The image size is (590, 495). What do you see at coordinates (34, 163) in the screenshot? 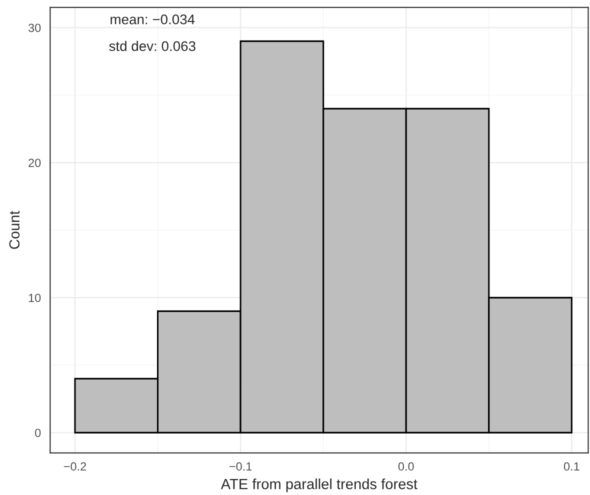
I see `y-tick-label: 20` at bounding box center [34, 163].